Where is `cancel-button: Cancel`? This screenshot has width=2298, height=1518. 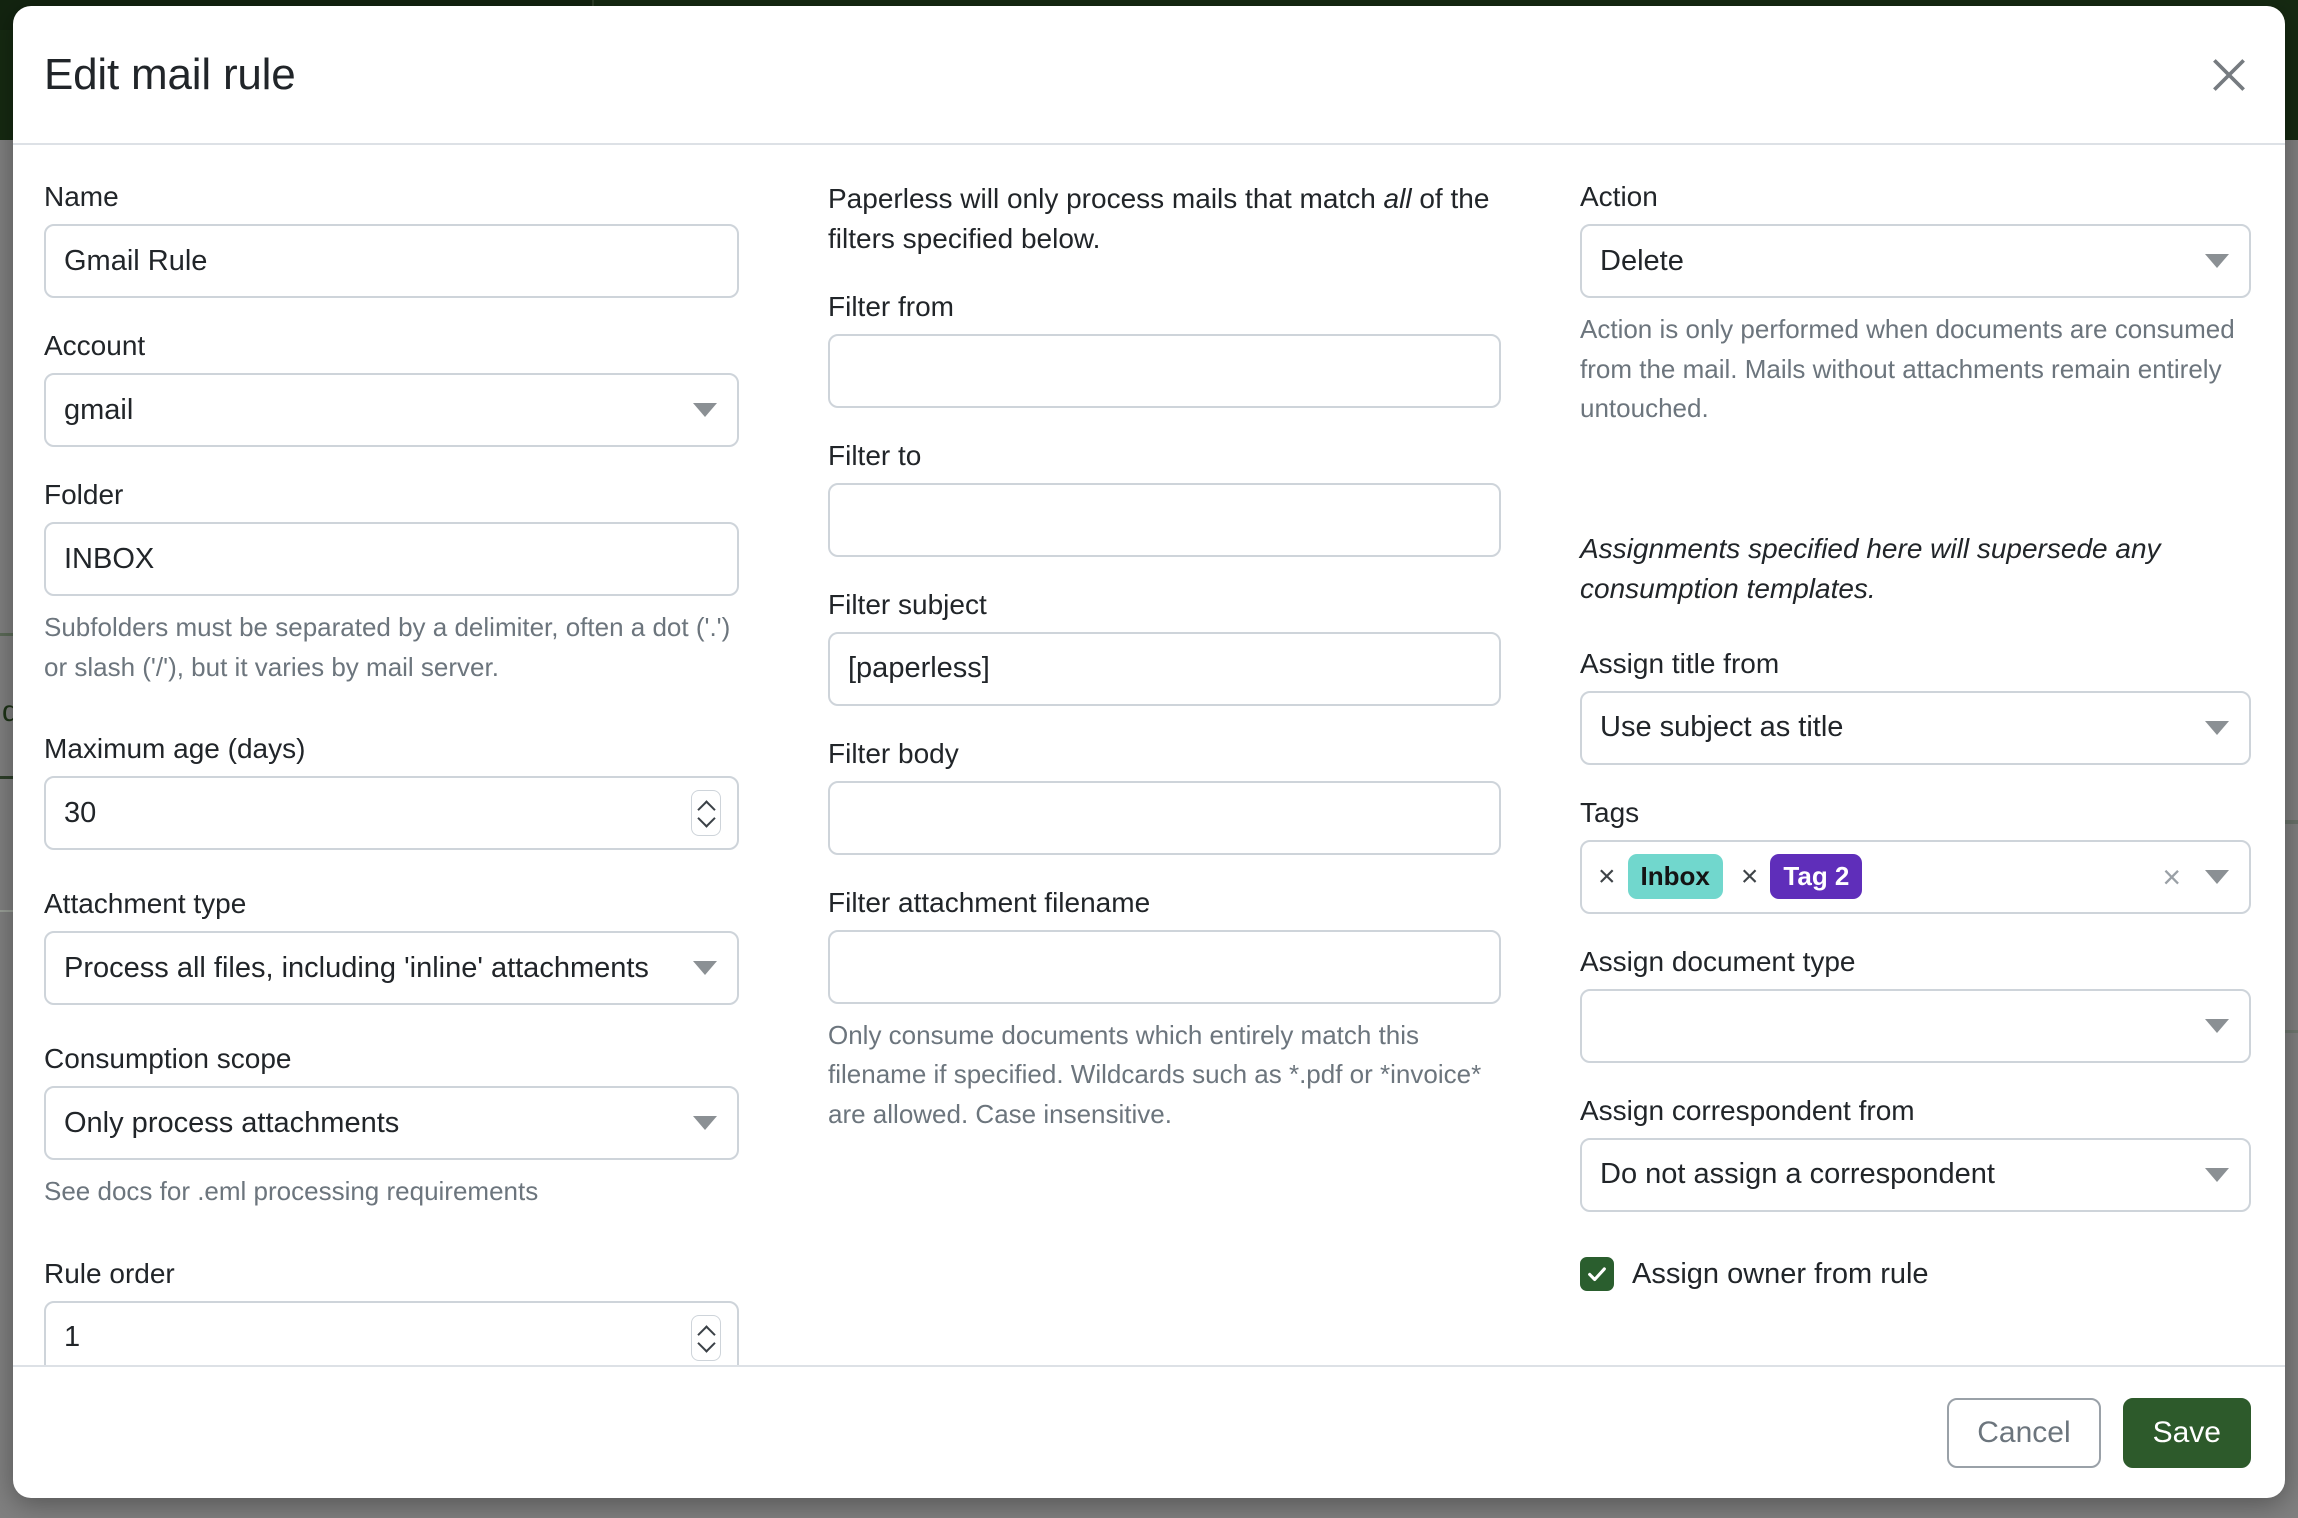 cancel-button: Cancel is located at coordinates (2024, 1432).